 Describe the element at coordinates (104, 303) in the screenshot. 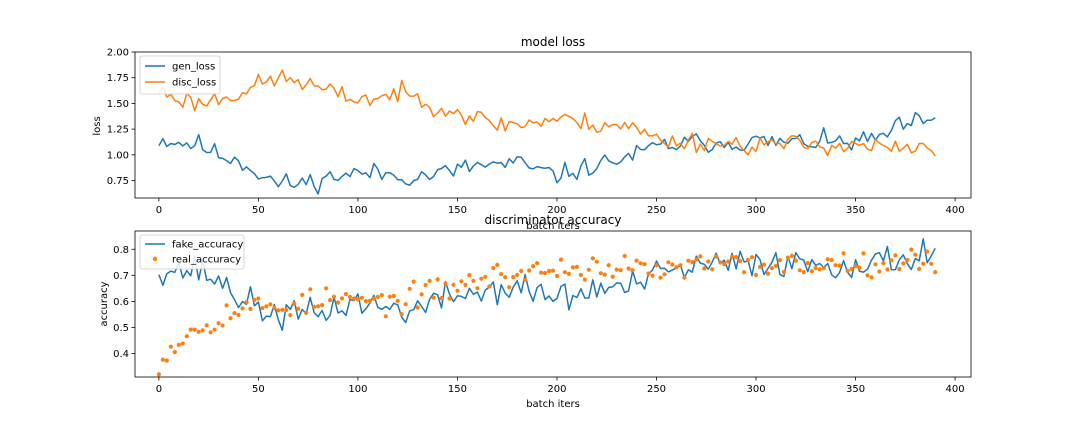

I see `y-axis-label: accuracy` at that location.